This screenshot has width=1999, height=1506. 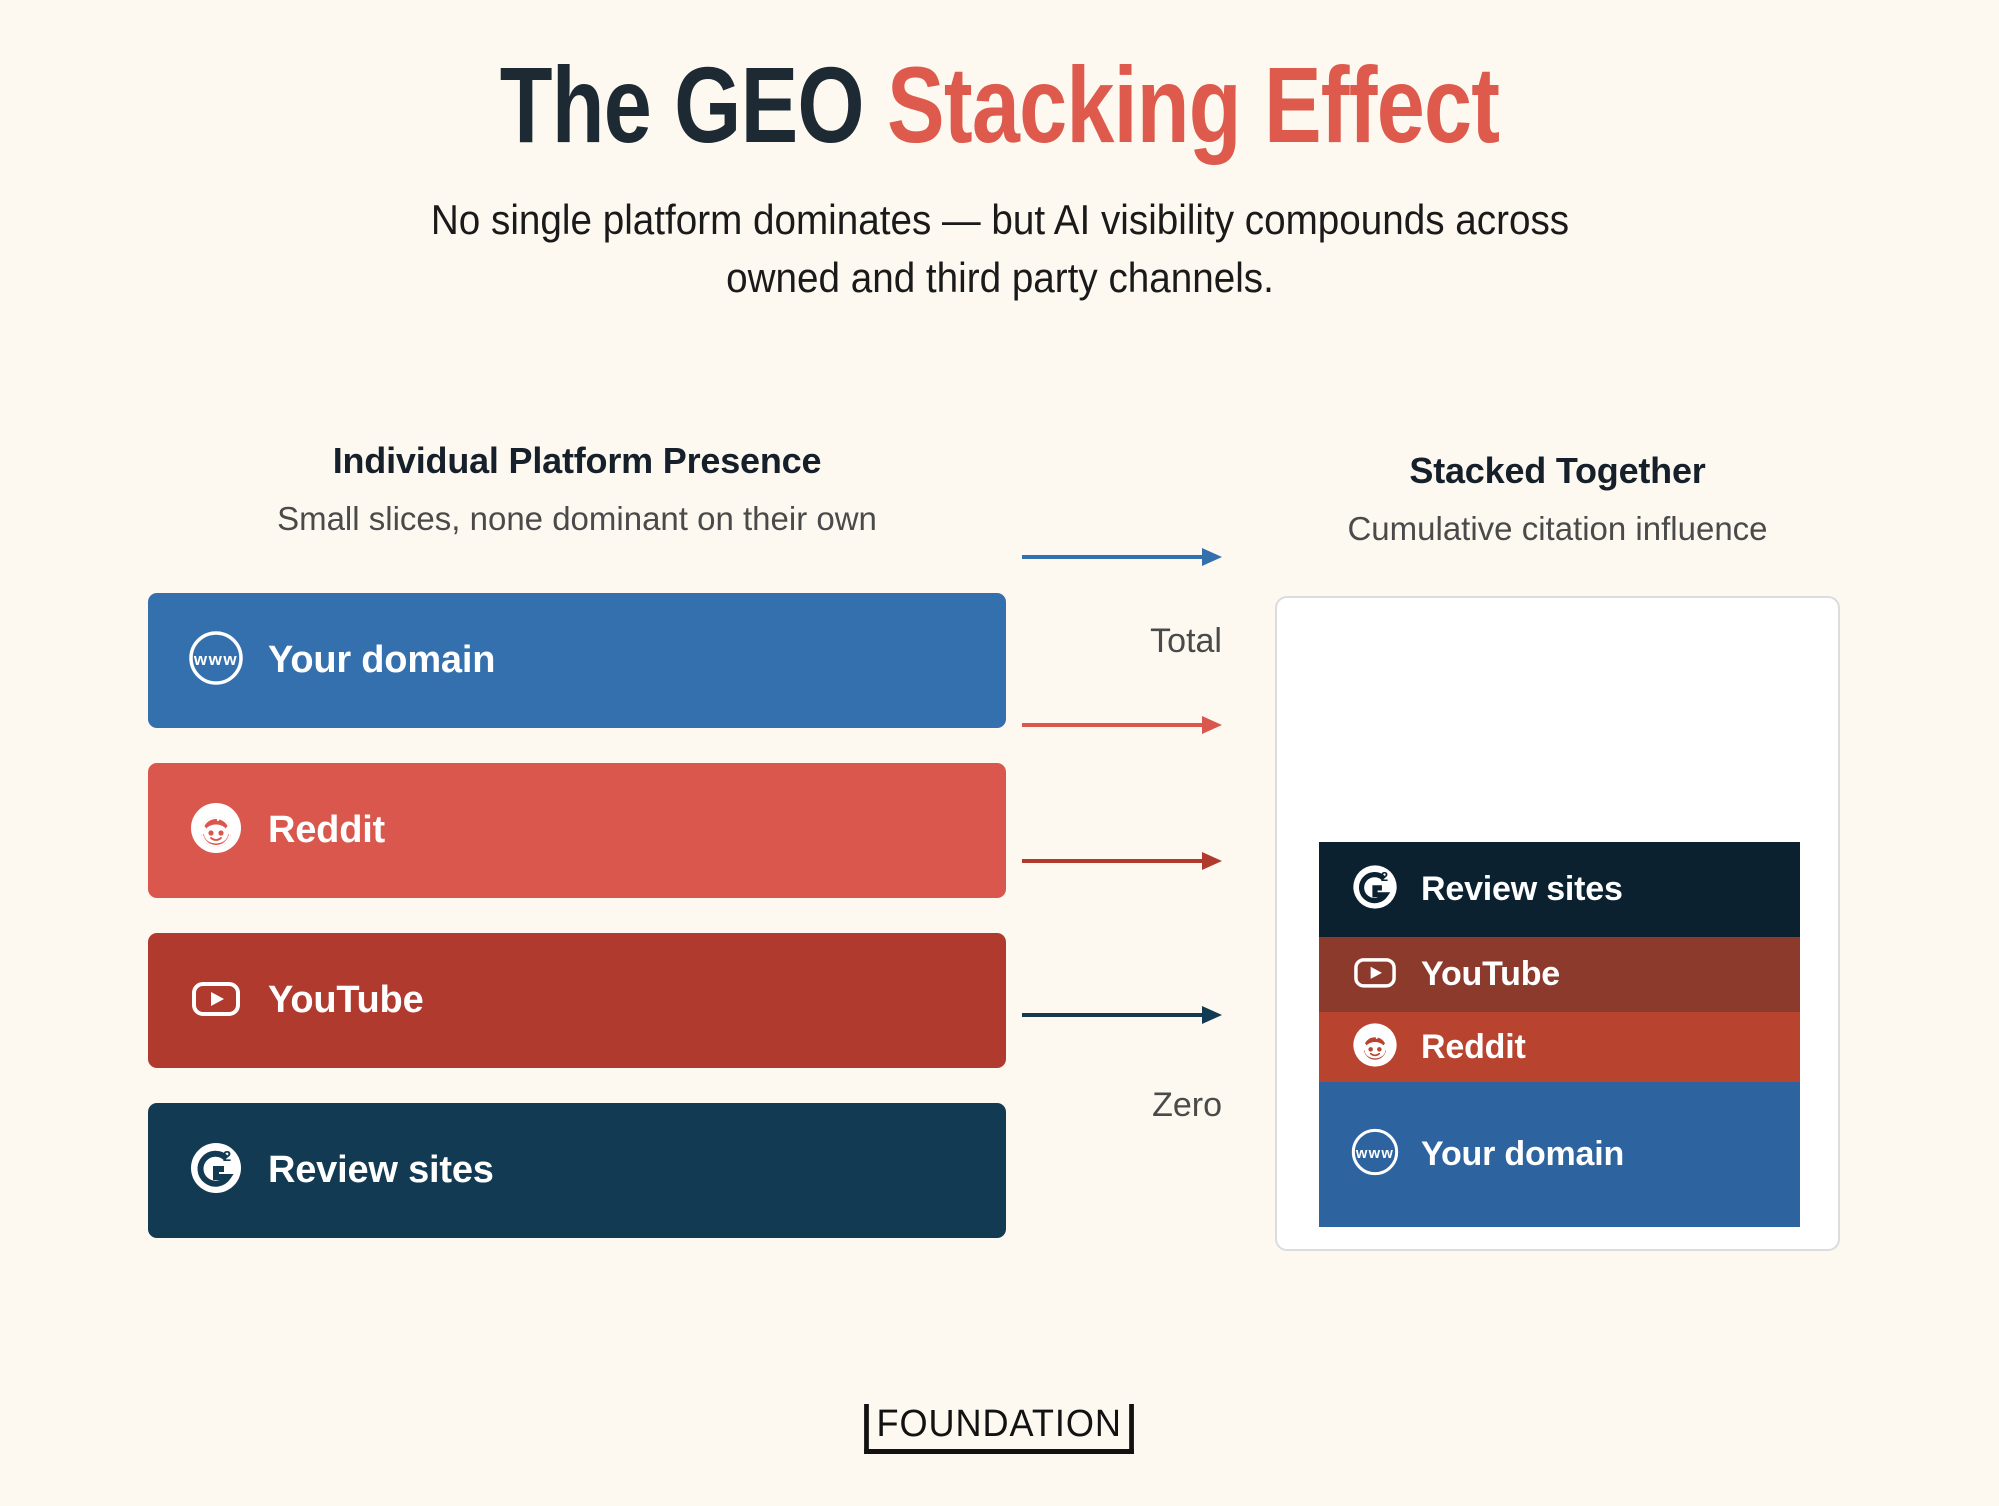 I want to click on platform-bar-reddit: Reddit, so click(x=577, y=830).